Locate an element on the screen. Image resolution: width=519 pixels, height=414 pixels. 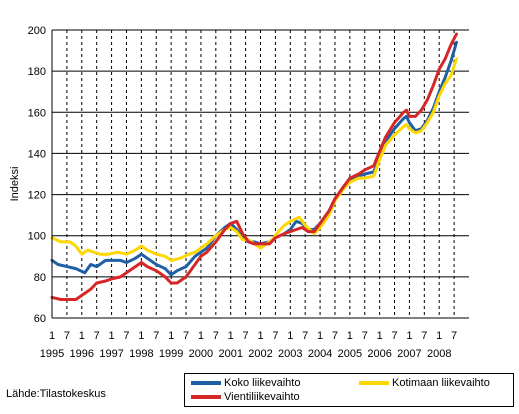
x-year-label: 2003 is located at coordinates (290, 354).